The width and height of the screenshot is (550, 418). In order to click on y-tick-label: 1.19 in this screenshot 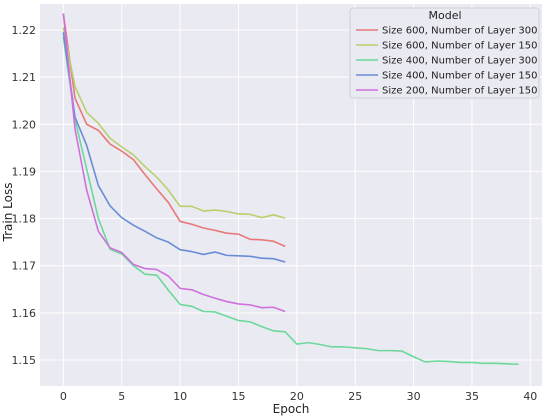, I will do `click(24, 171)`.